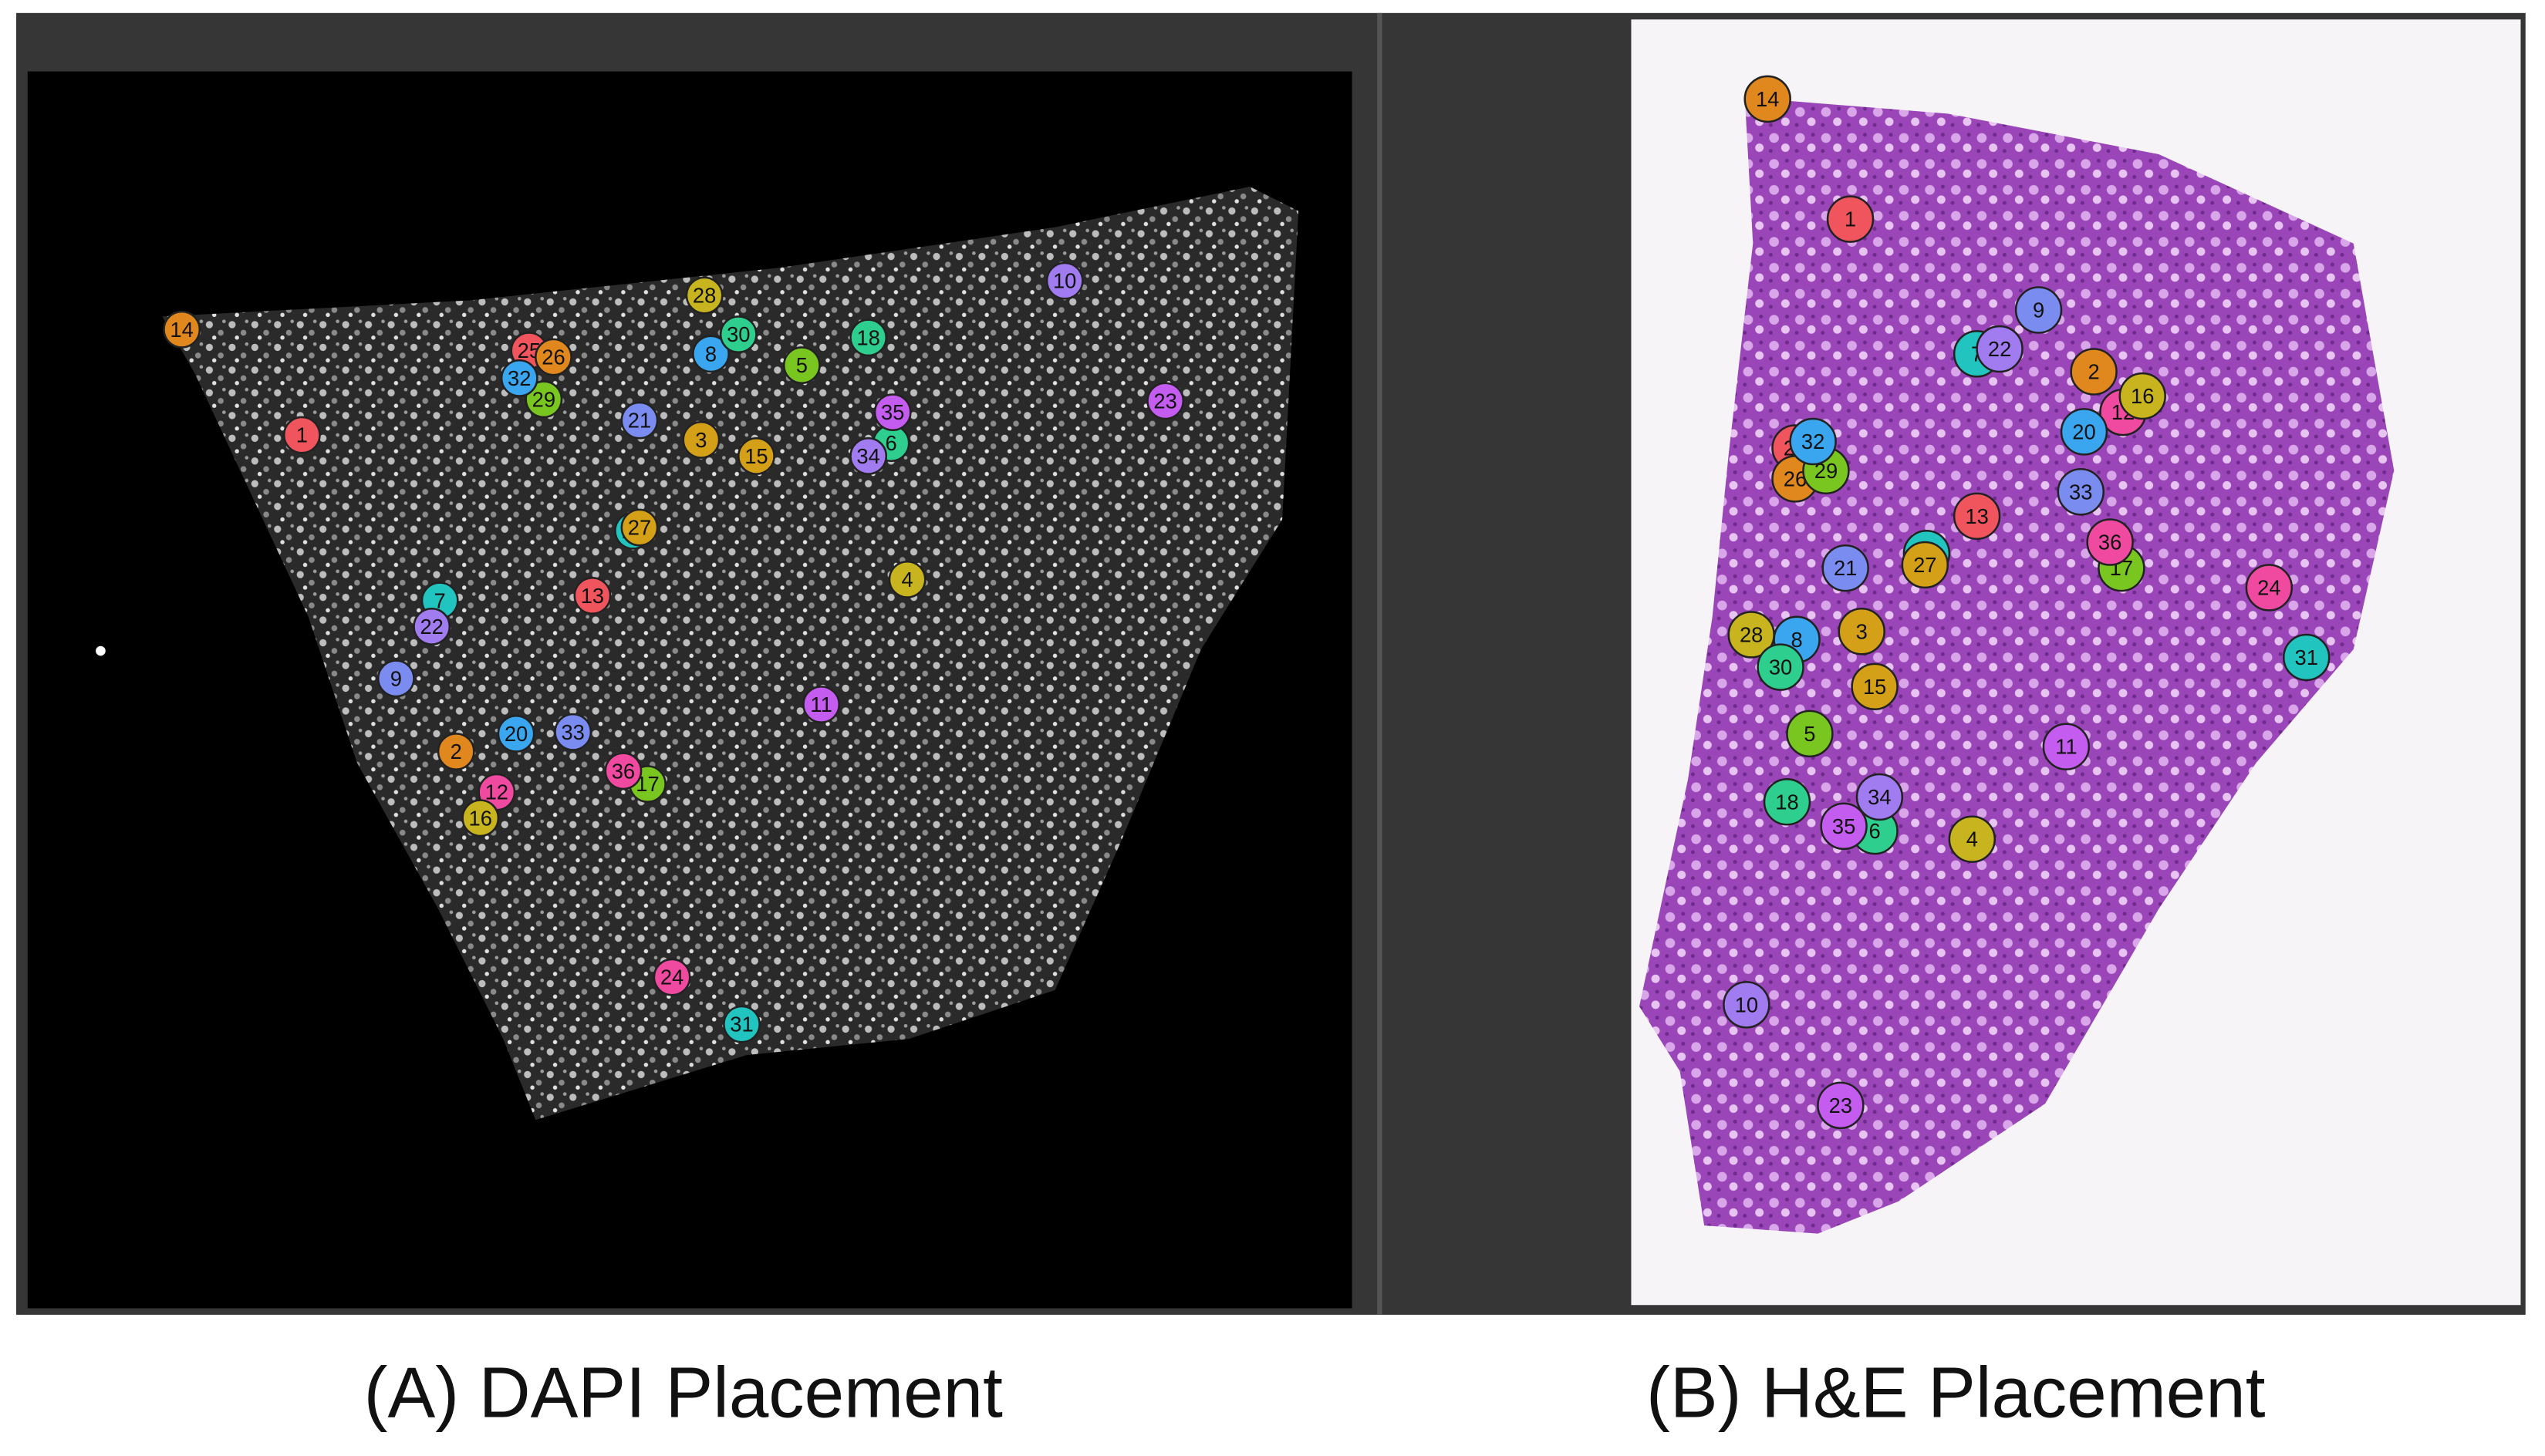  I want to click on landmark-label: 29, so click(543, 399).